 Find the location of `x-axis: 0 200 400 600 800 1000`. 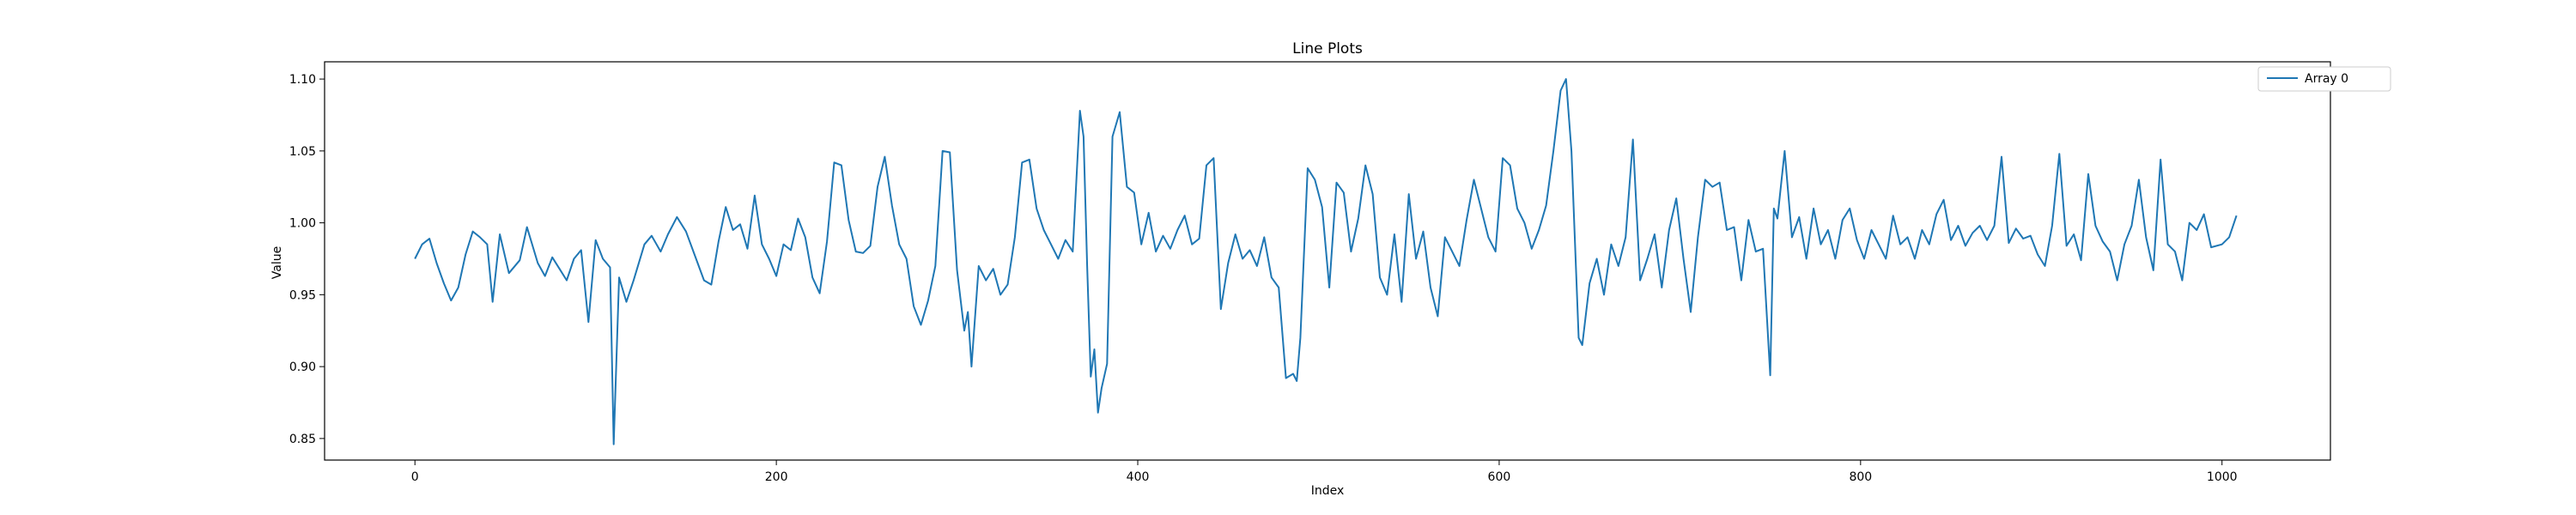

x-axis: 0 200 400 600 800 1000 is located at coordinates (1324, 472).